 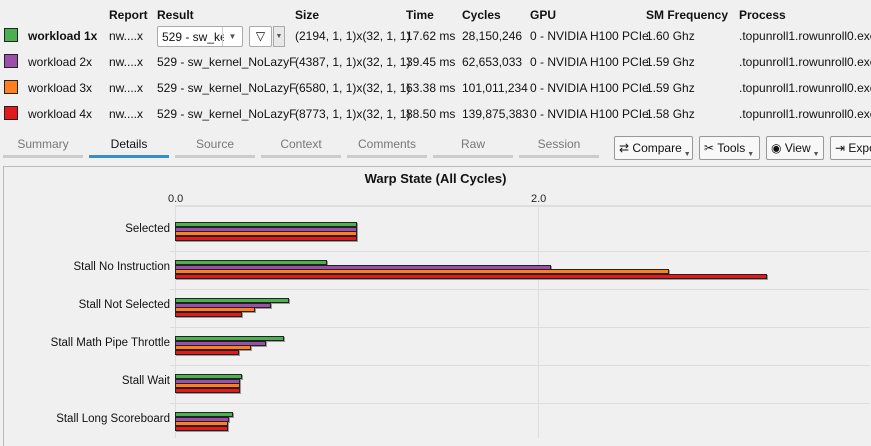 I want to click on workload-name: workload 4x, so click(x=60, y=114).